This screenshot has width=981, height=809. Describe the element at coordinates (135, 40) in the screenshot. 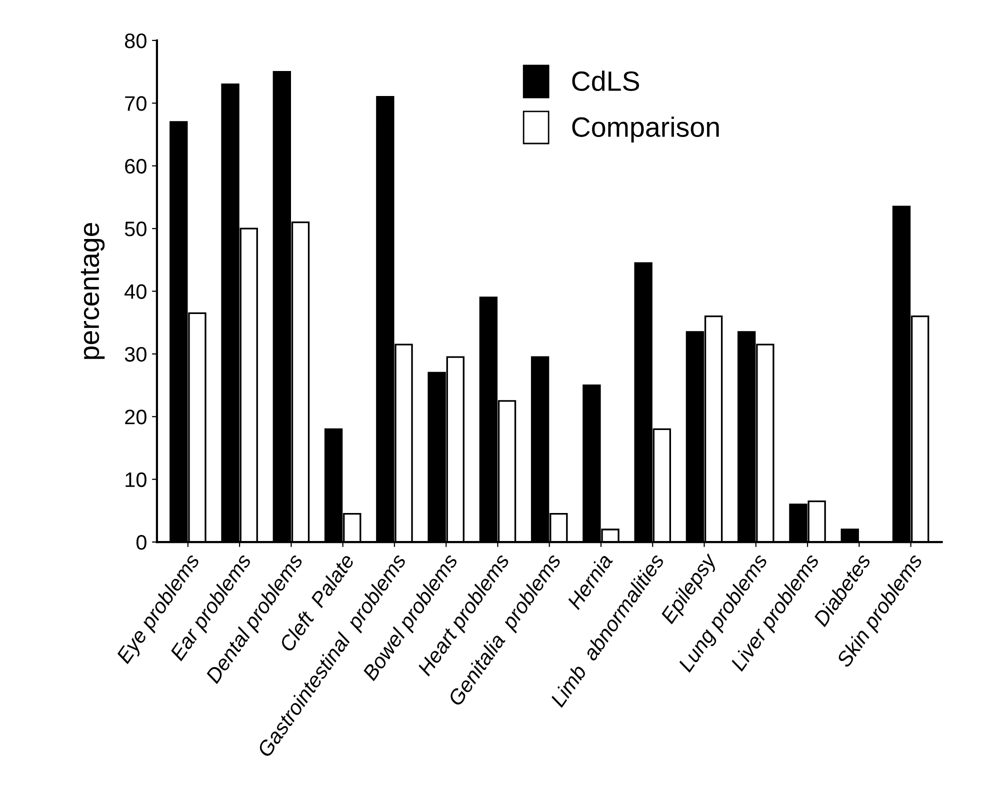

I see `y-tick-label: 80` at that location.